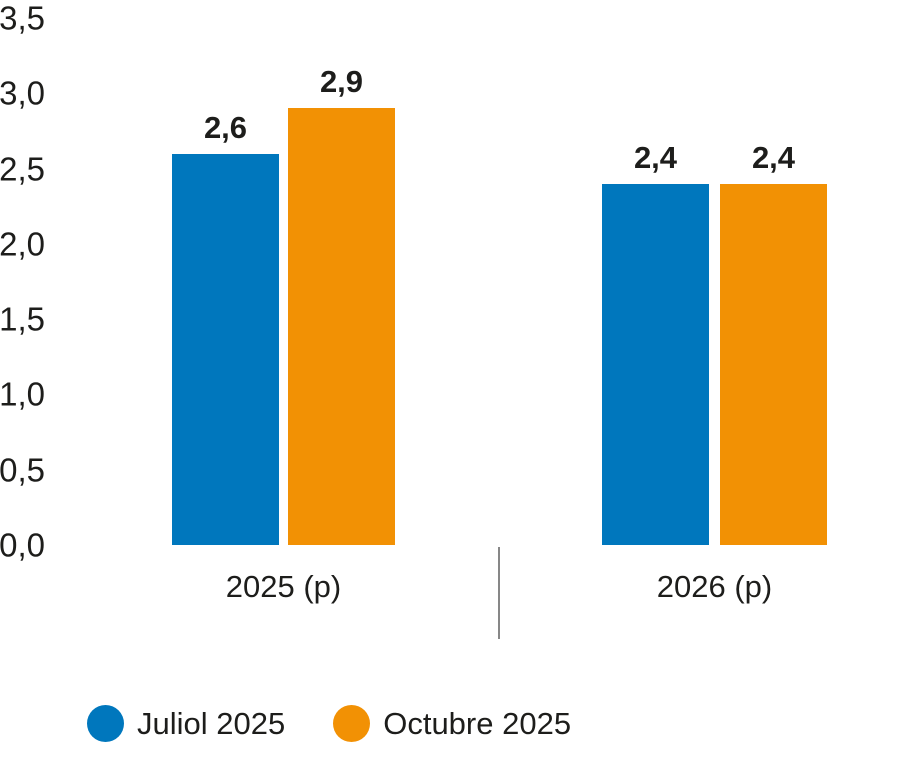 The width and height of the screenshot is (923, 757). What do you see at coordinates (283, 586) in the screenshot?
I see `x-category-label: 2025 (p)` at bounding box center [283, 586].